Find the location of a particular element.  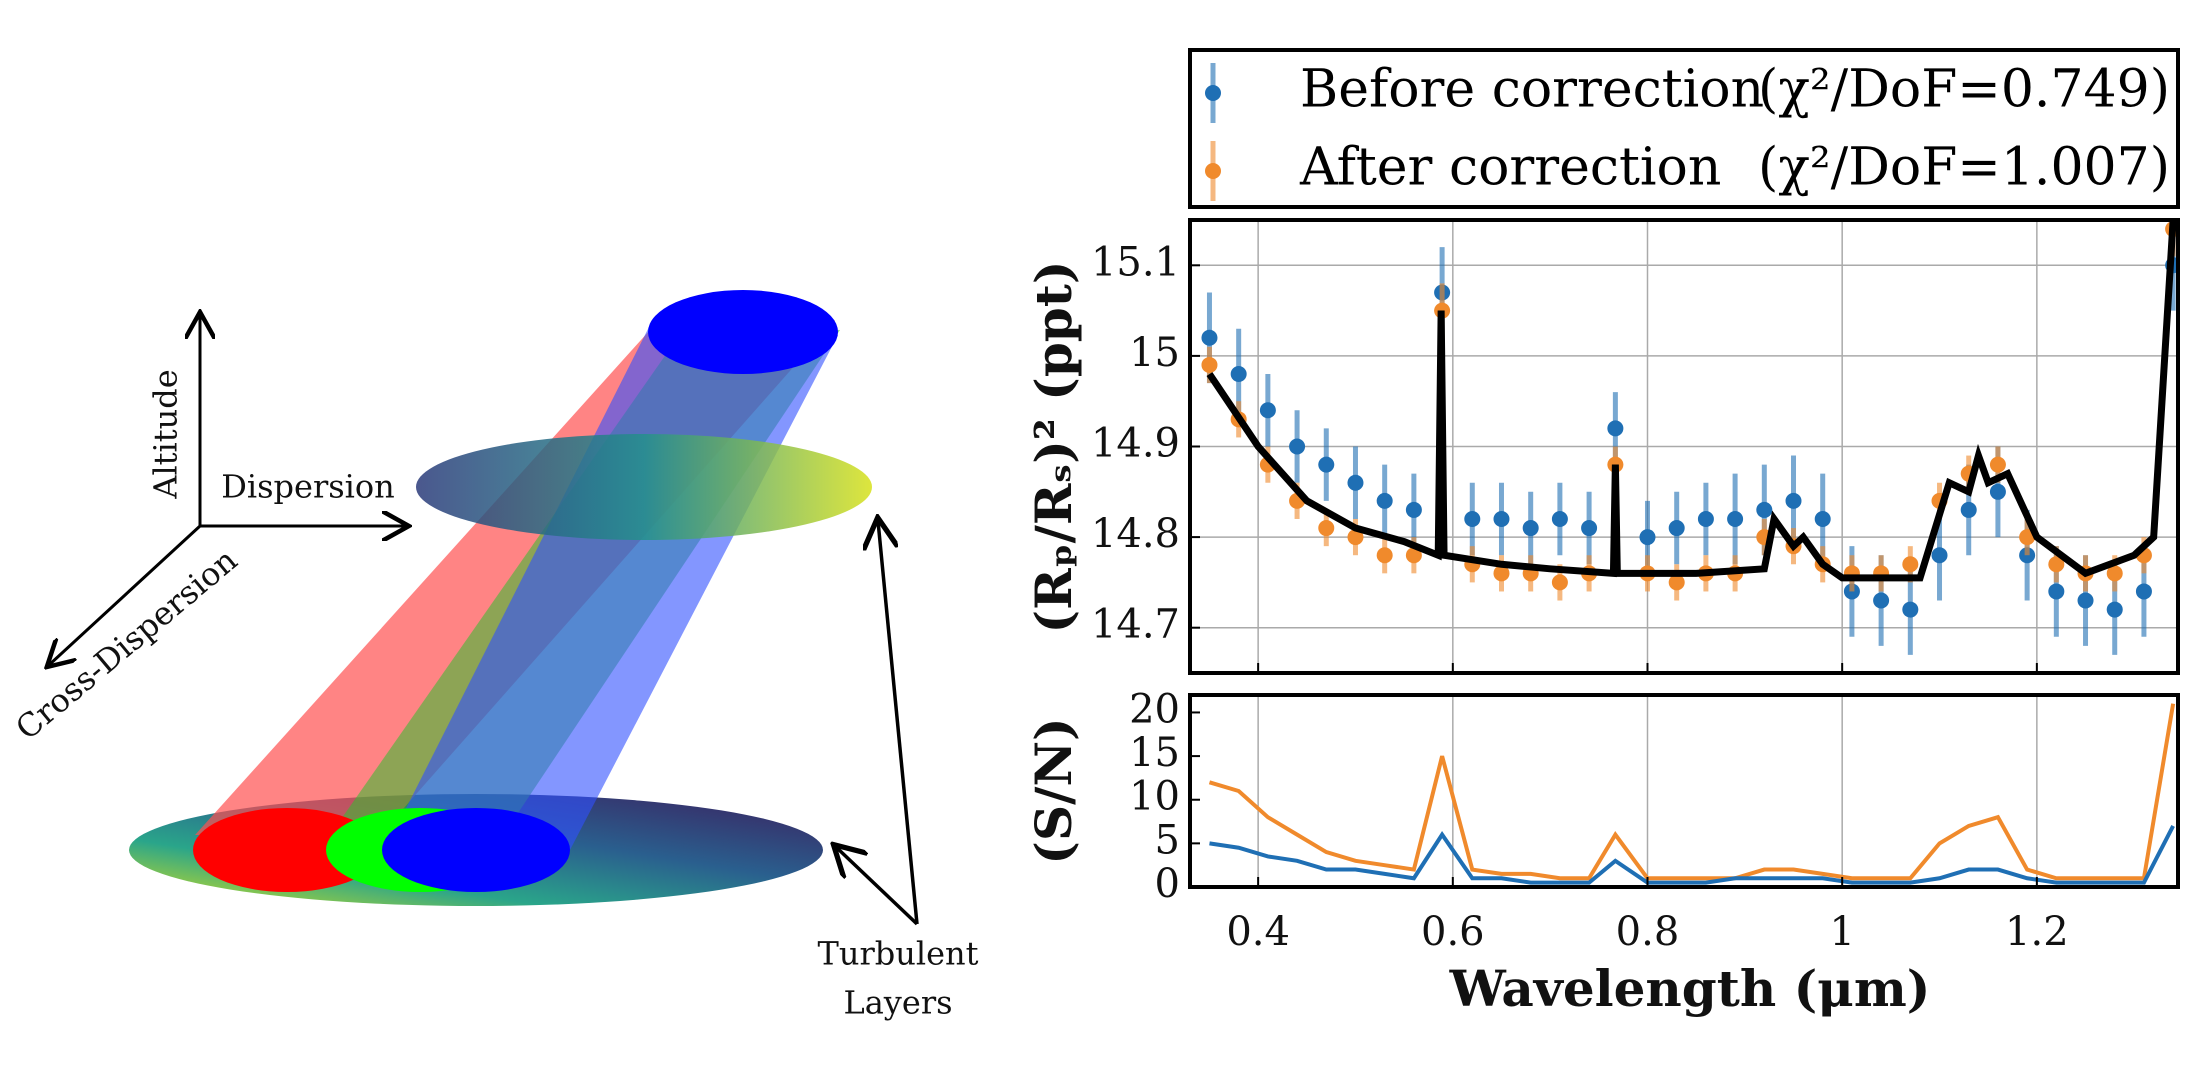

plot-frame is located at coordinates (1684, 791).